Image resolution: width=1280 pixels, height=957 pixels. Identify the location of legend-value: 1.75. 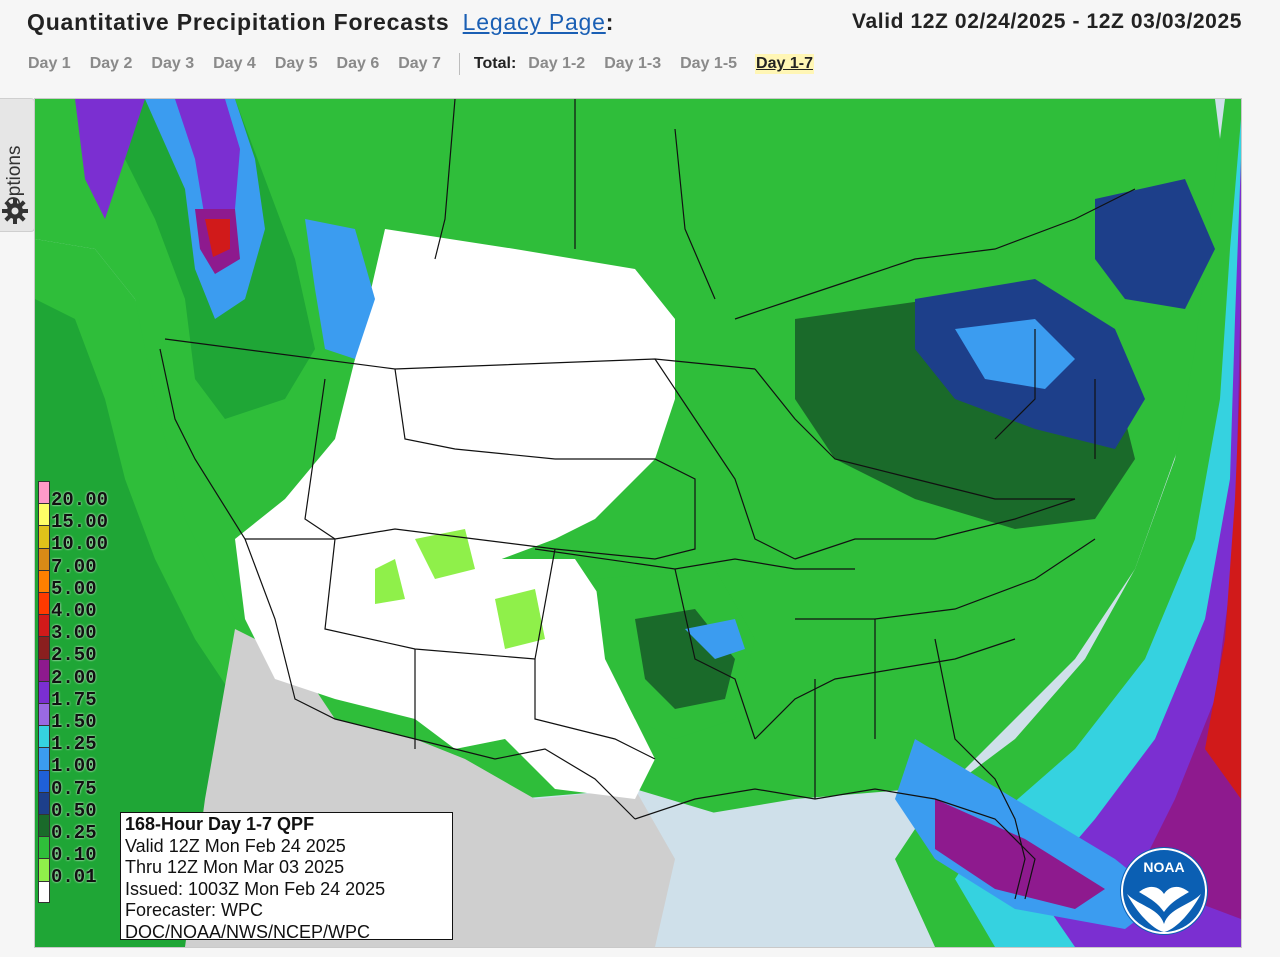
(74, 699).